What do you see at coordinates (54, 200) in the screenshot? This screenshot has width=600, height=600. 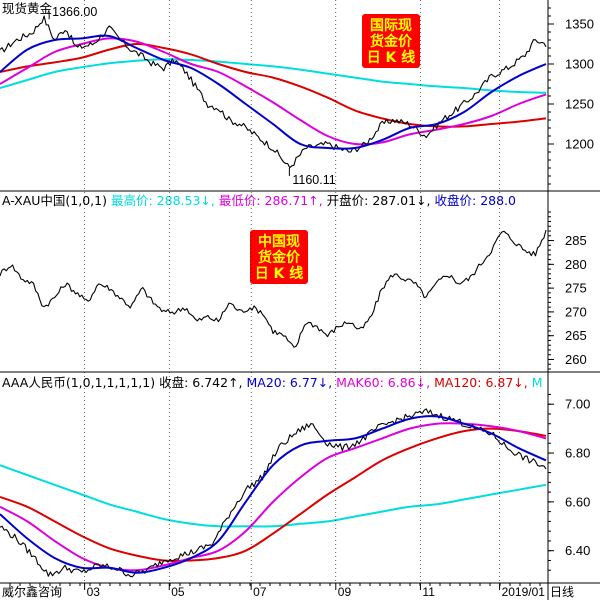 I see `legend-item: A-XAU中国(1,0,1)` at bounding box center [54, 200].